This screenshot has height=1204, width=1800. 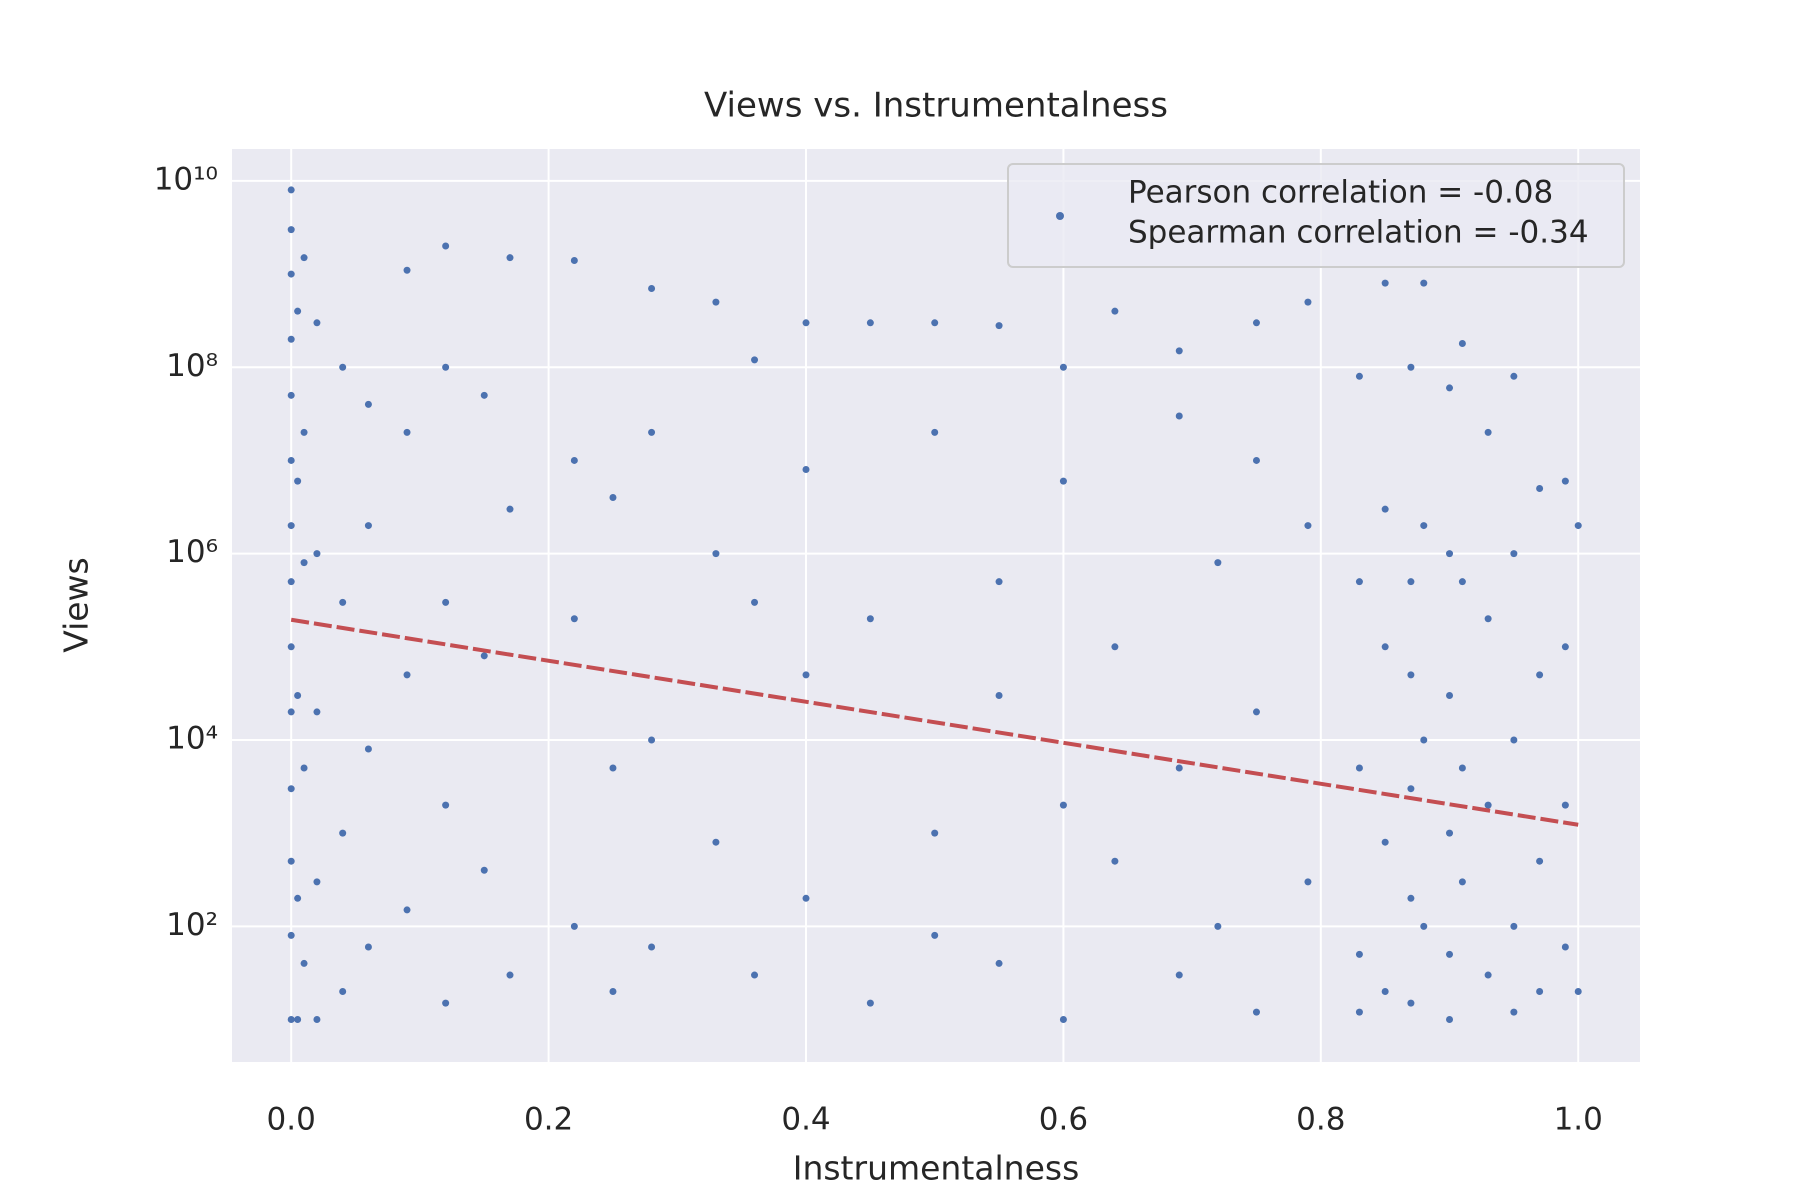 I want to click on y-tick-label: 10¹⁰, so click(x=186, y=179).